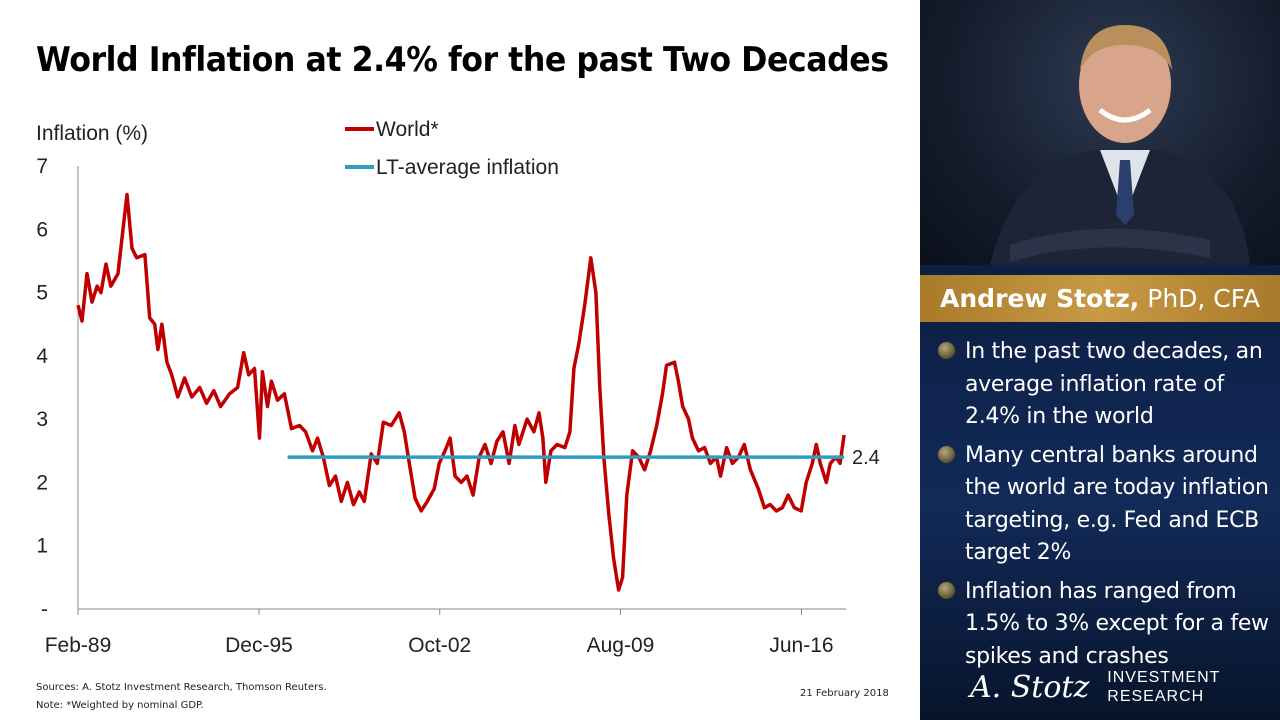 This screenshot has width=1280, height=720. I want to click on company-logo: A. Stotz INVESTMENT RESEARCH, so click(1095, 687).